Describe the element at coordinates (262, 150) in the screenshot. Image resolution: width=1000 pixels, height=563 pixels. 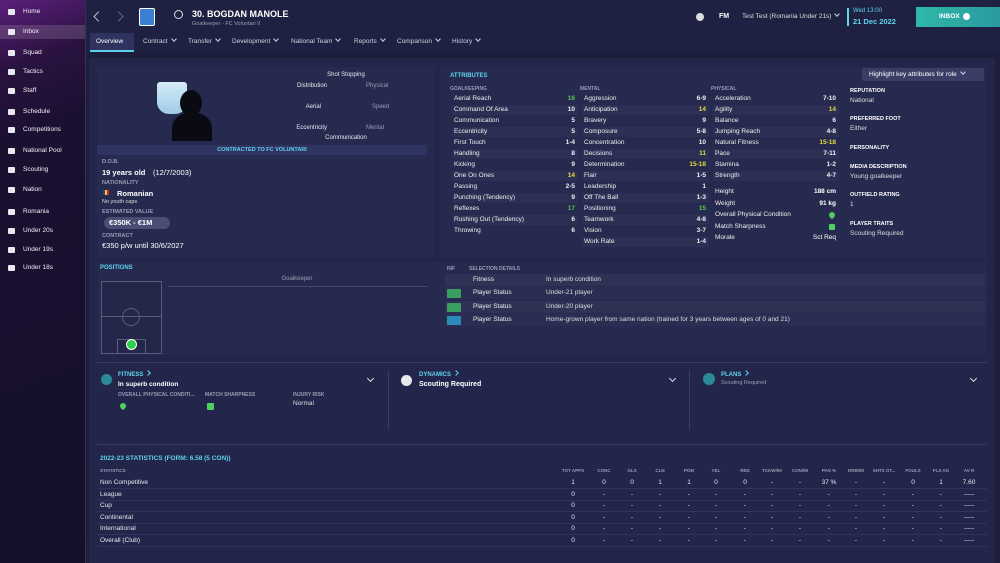
I see `contract-banner-text: CONTRACTED TO FC VOLUNTARI` at that location.